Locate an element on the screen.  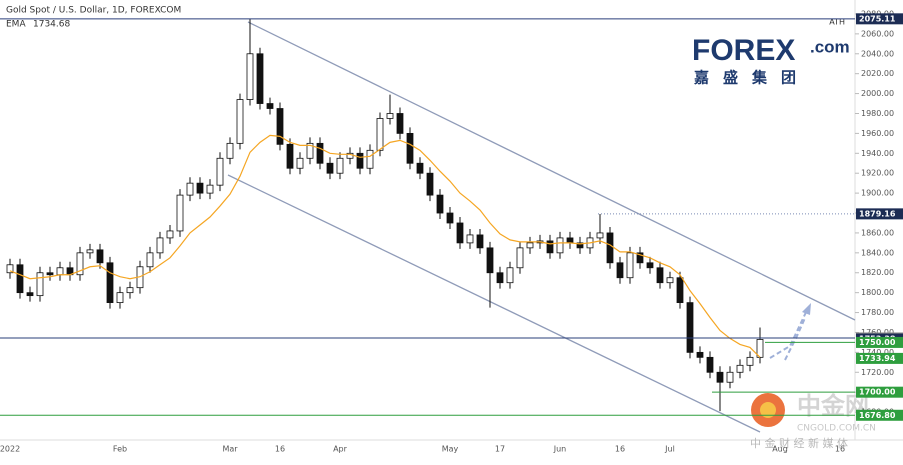
x-tick-label: Mar is located at coordinates (230, 449).